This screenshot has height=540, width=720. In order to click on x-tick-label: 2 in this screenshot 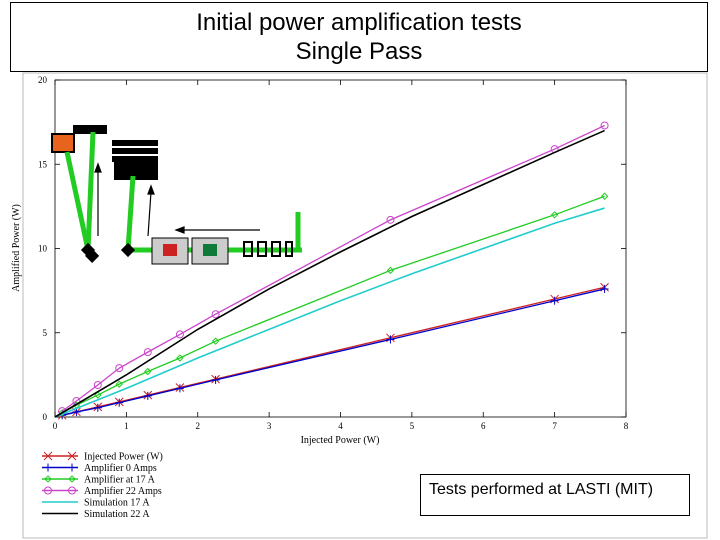, I will do `click(198, 426)`.